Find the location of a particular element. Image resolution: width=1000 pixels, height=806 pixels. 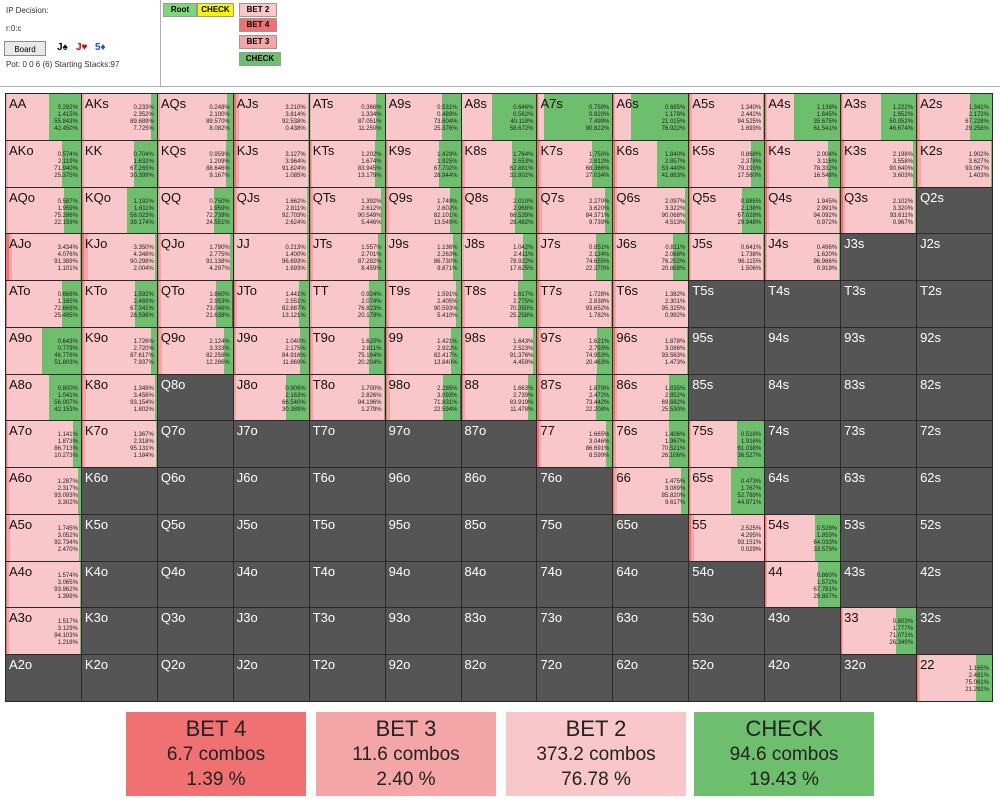

range-cell-Q2o: Q2o is located at coordinates (195, 678).